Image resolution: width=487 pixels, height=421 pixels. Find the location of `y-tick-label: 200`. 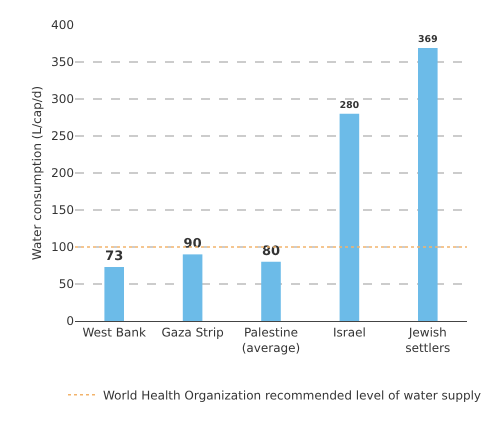

y-tick-label: 200 is located at coordinates (62, 173).